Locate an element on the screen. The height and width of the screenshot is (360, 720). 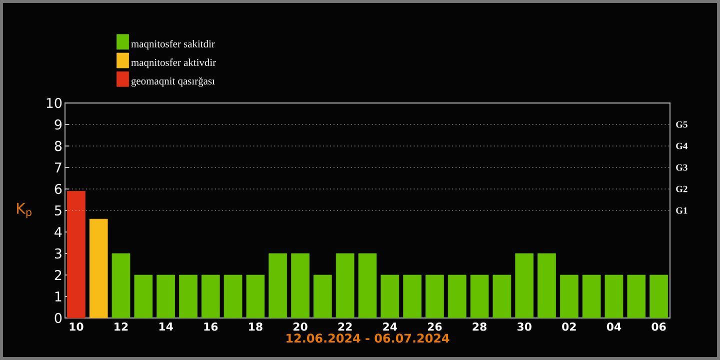
x-tick-label: 22 is located at coordinates (345, 326).